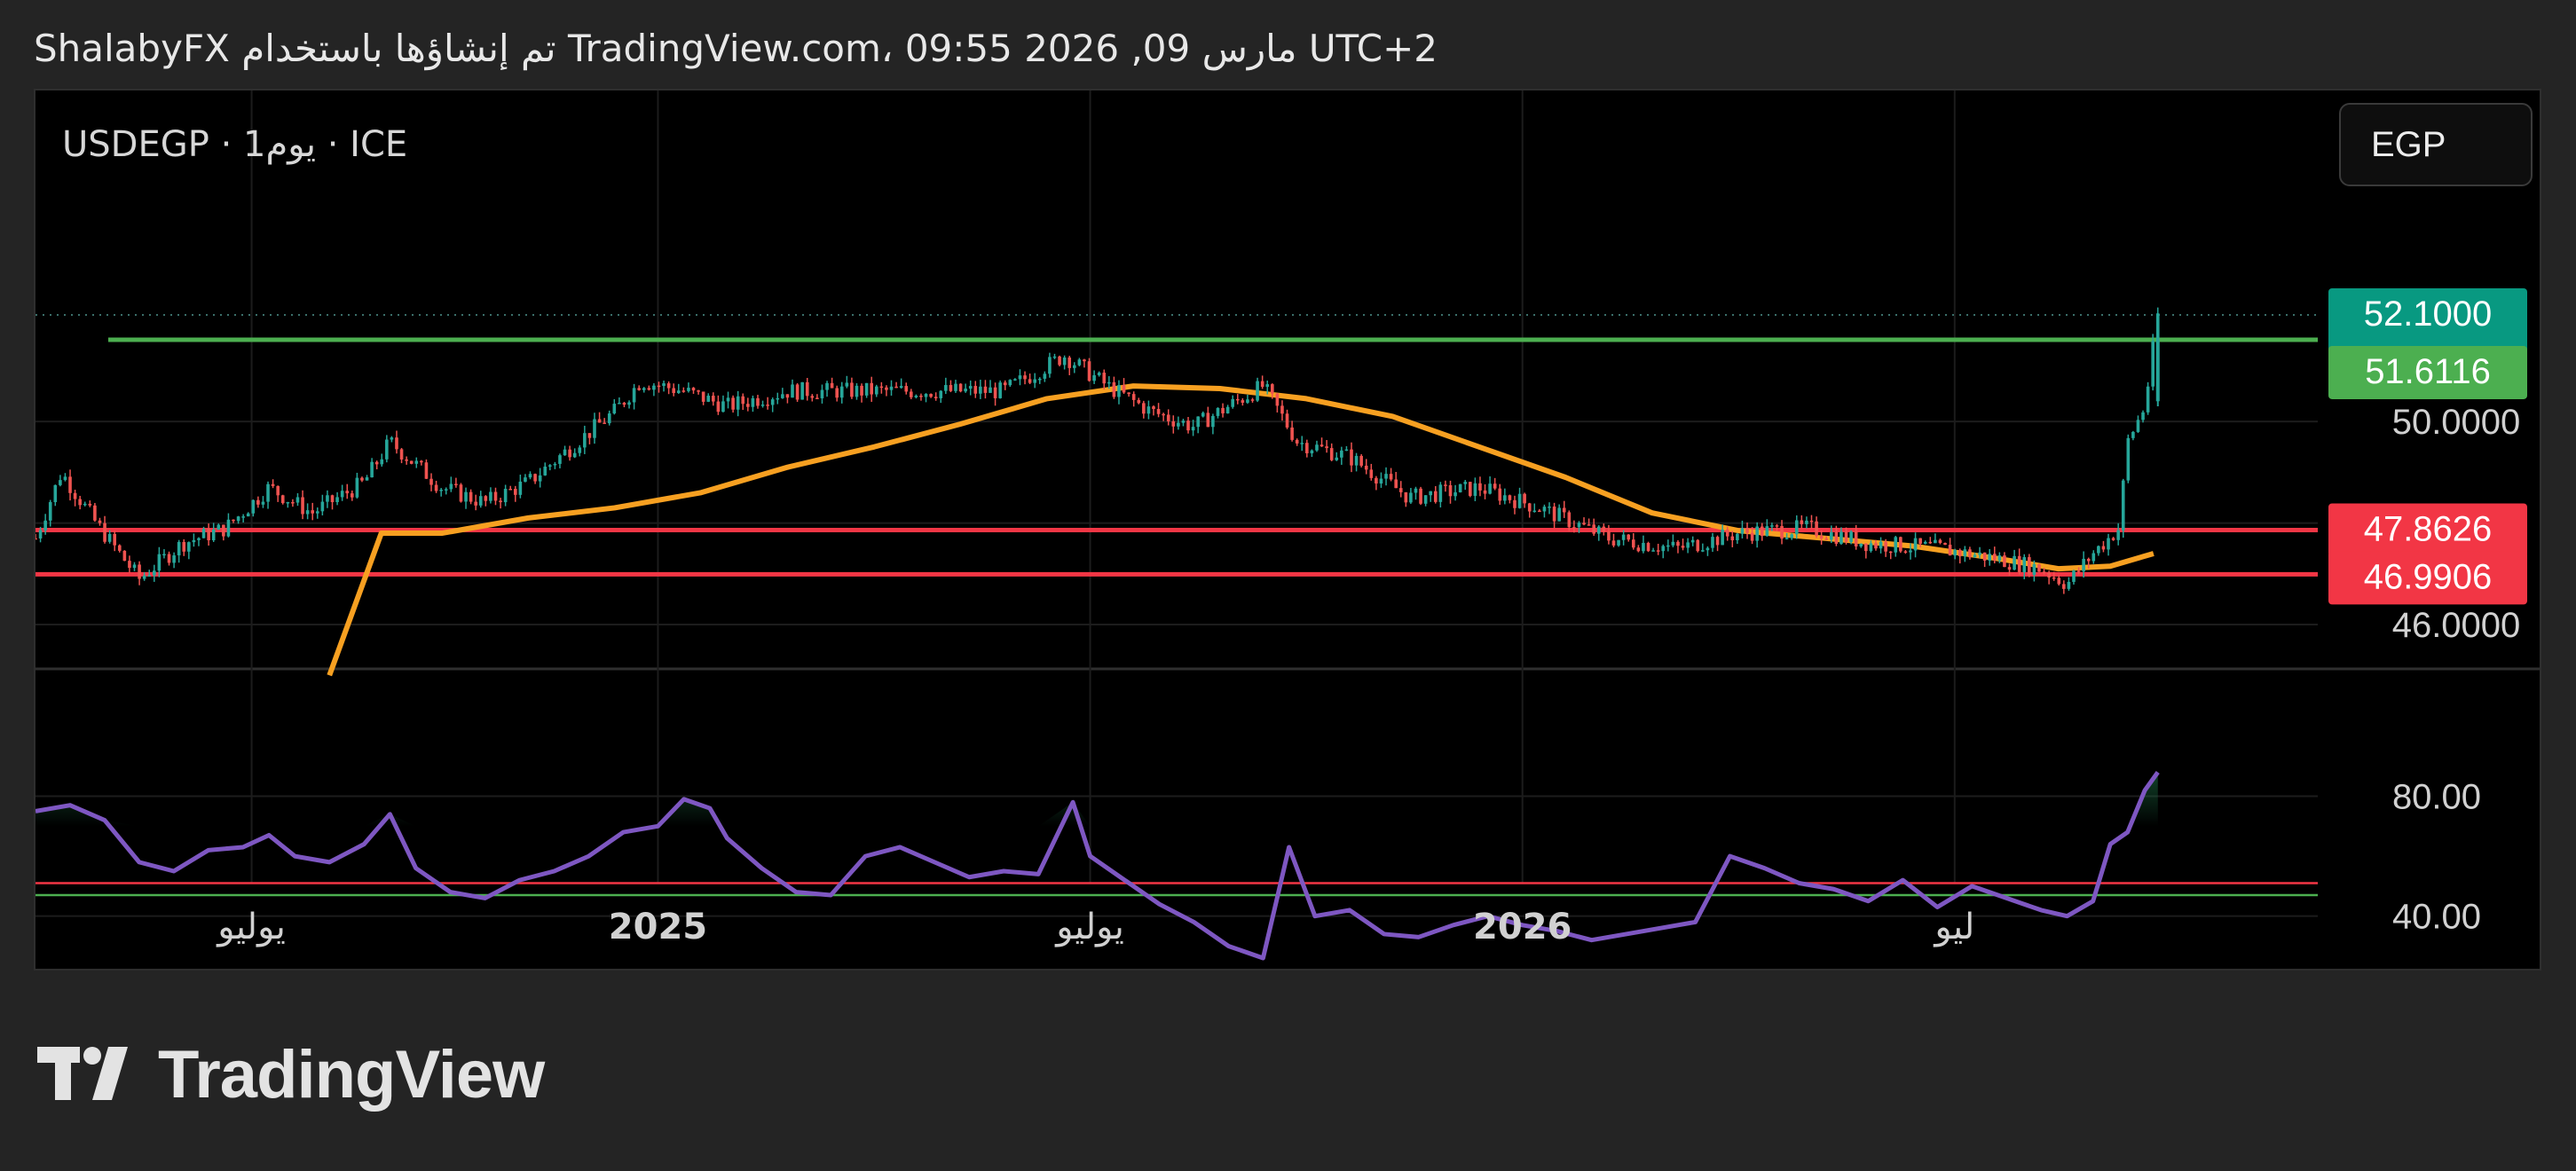  Describe the element at coordinates (352, 1074) in the screenshot. I see `logo-wordmark: TradingView` at that location.